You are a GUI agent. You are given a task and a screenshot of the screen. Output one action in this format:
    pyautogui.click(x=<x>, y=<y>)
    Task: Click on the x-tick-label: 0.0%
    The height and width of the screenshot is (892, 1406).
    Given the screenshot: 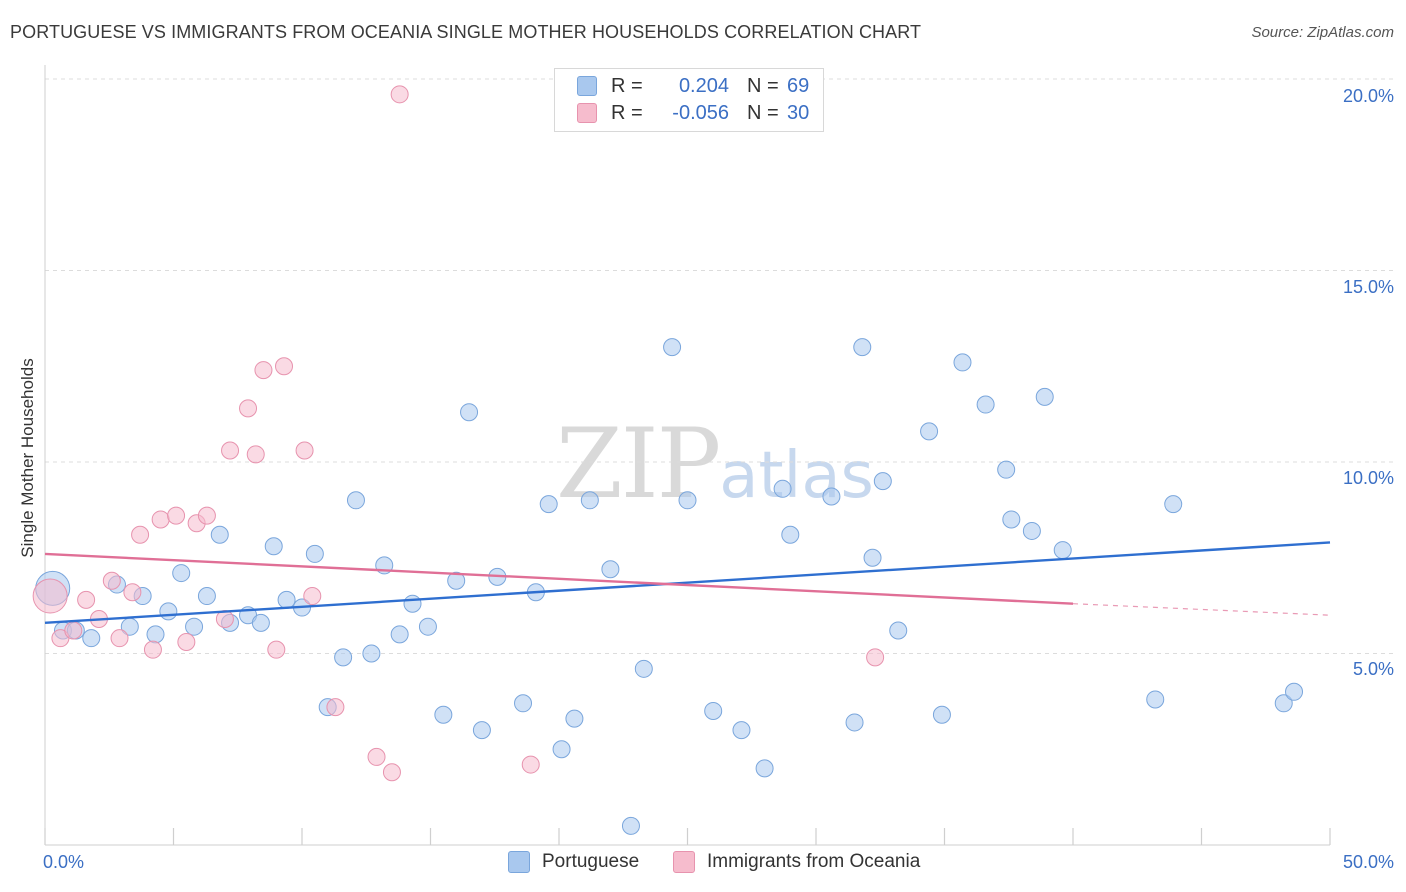 What is the action you would take?
    pyautogui.click(x=64, y=862)
    